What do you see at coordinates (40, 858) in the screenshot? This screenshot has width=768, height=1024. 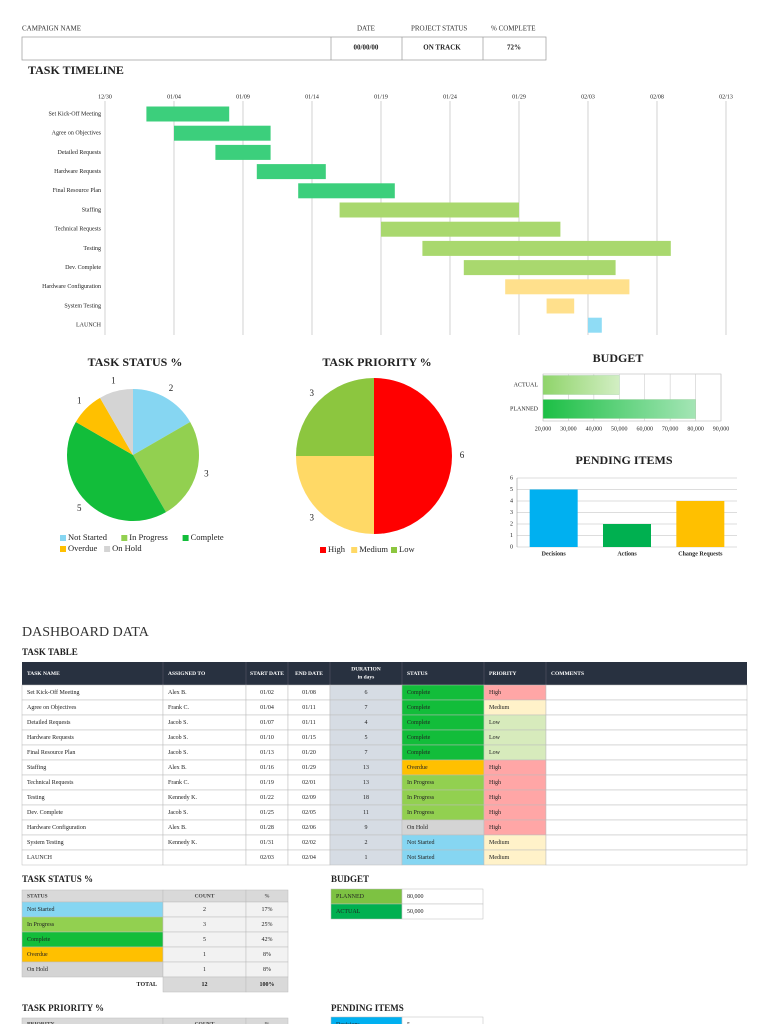 I see `table-text: LAUNCH` at bounding box center [40, 858].